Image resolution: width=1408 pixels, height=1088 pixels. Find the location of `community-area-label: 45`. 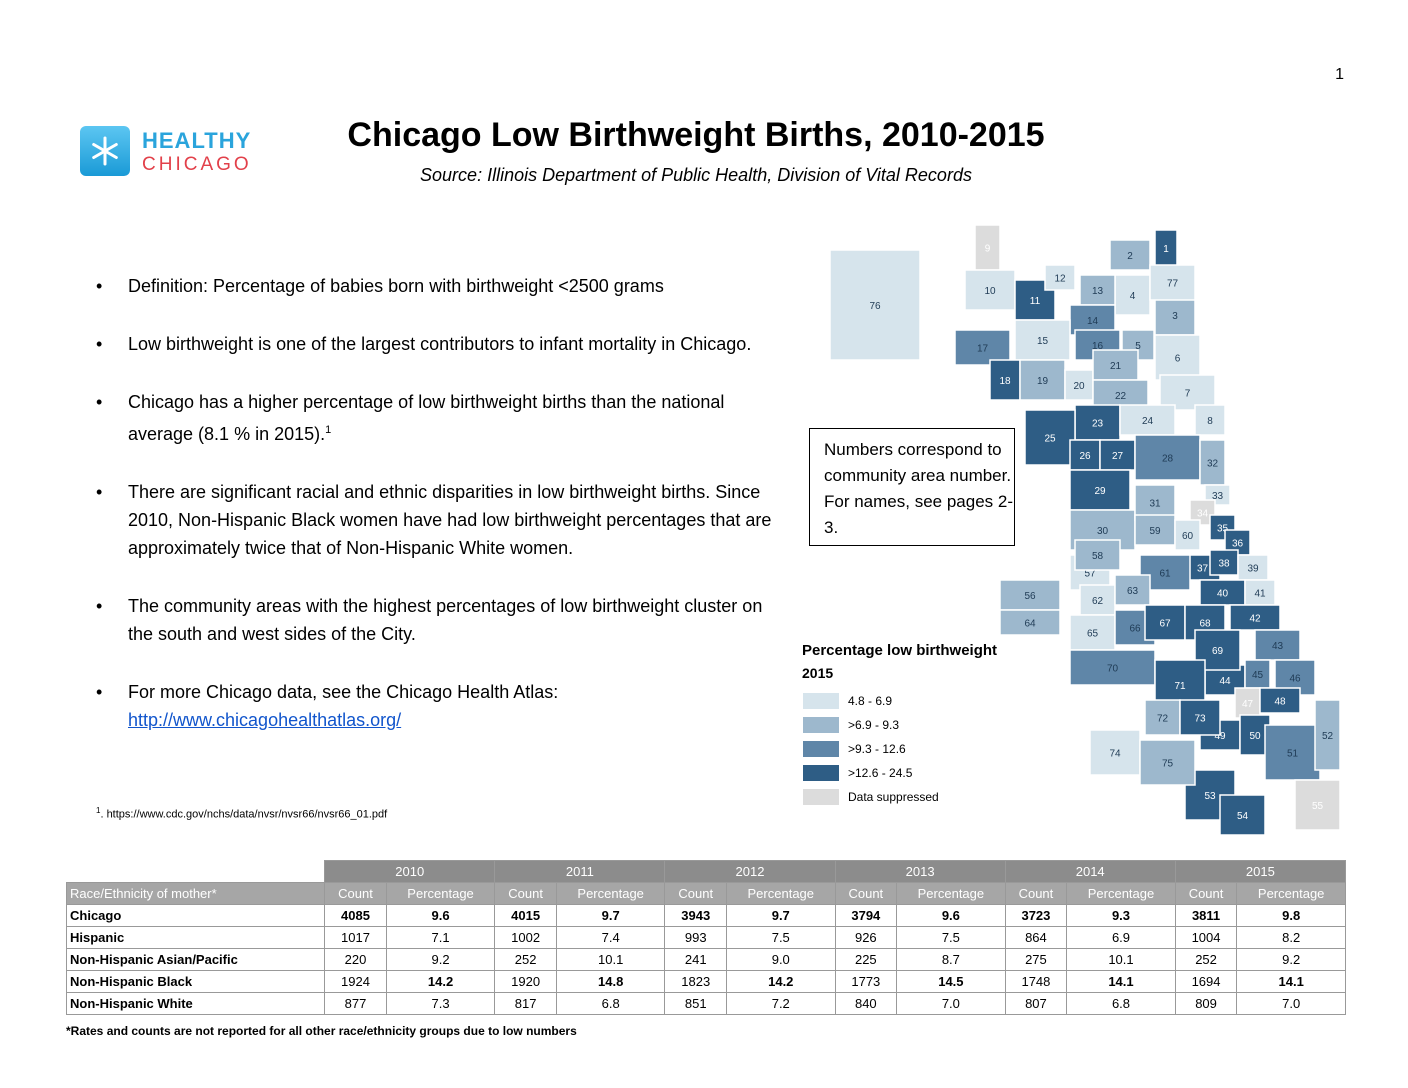

community-area-label: 45 is located at coordinates (1258, 675).